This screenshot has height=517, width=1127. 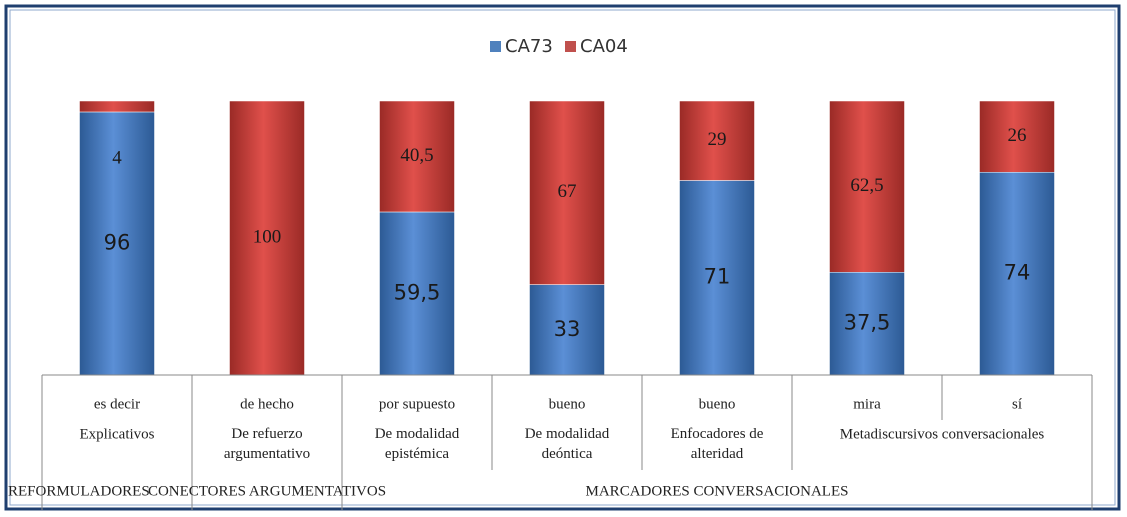 I want to click on data-label: 29, so click(x=717, y=139).